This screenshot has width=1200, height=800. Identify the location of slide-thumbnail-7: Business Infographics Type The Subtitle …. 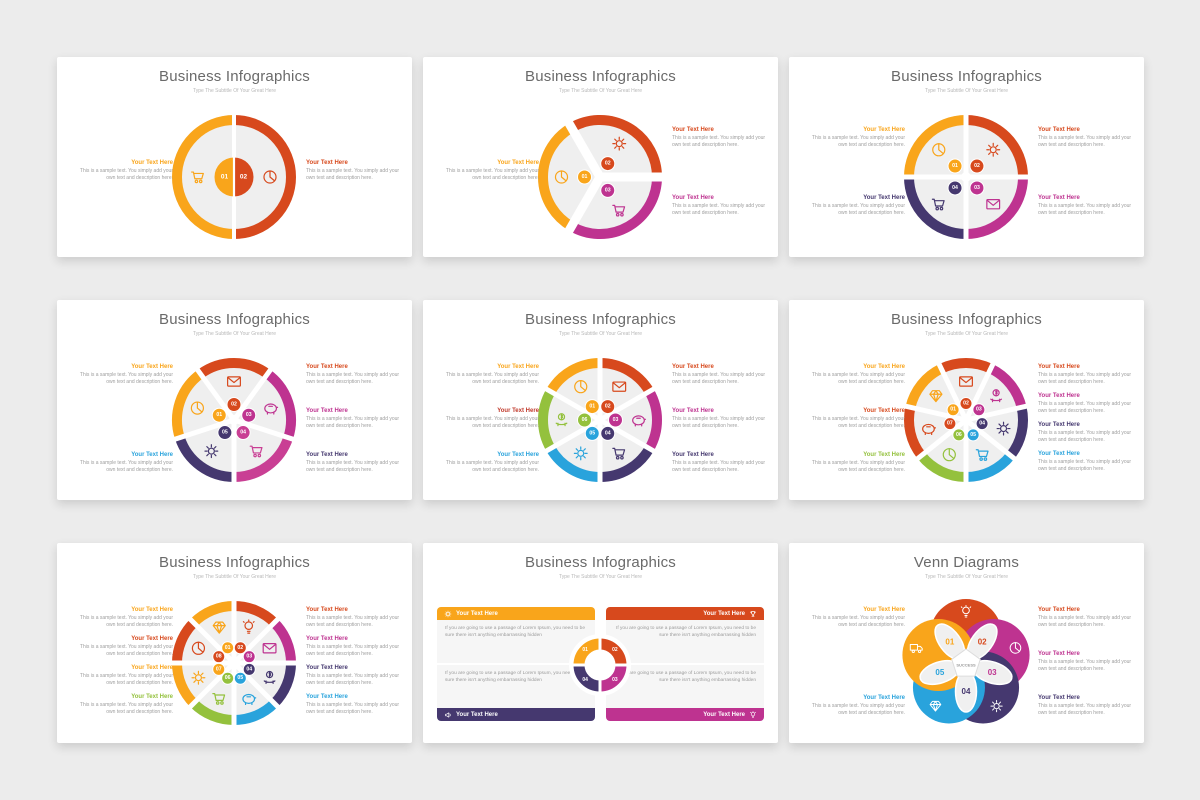
(234, 643).